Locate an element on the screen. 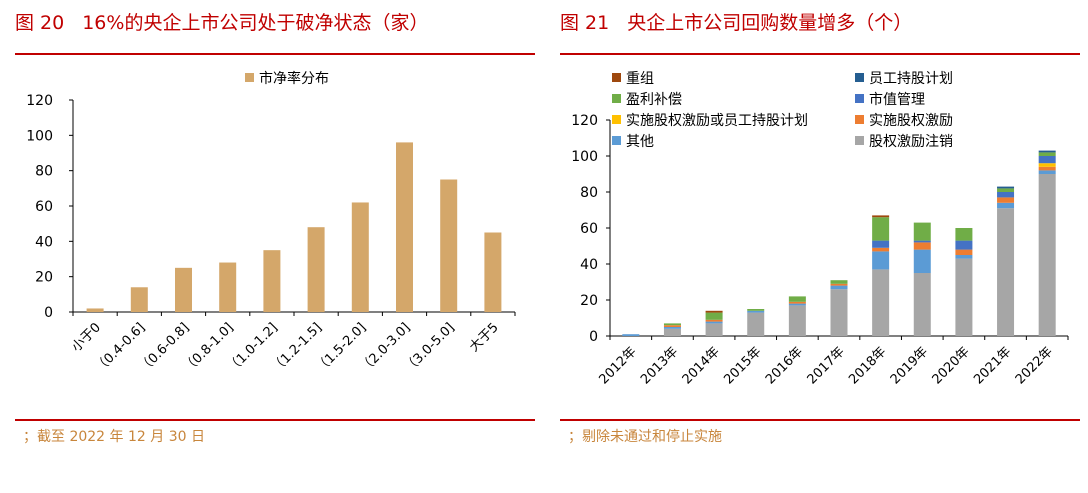  right-x-tick-label: 2013年 is located at coordinates (659, 365).